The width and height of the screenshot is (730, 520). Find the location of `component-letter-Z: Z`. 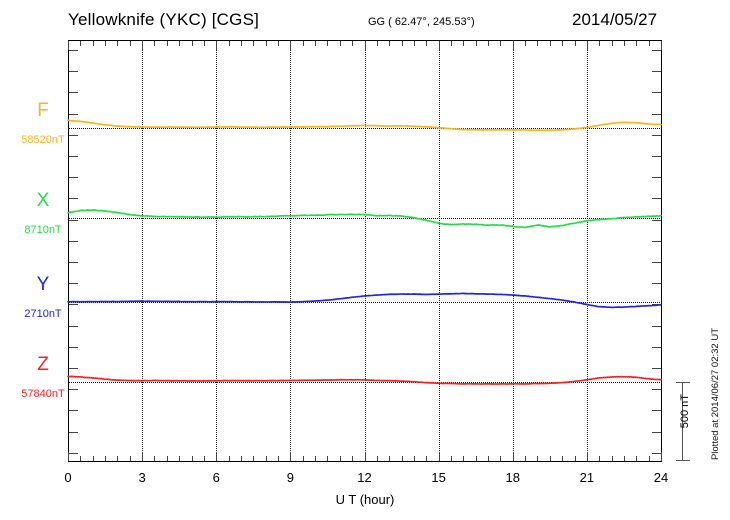

component-letter-Z: Z is located at coordinates (43, 364).